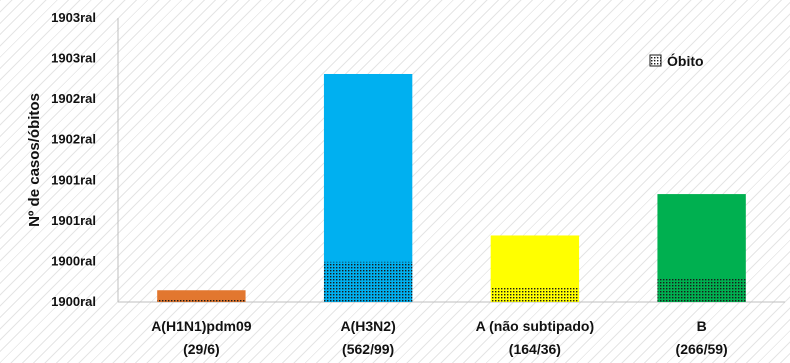 The width and height of the screenshot is (790, 363). I want to click on svg-text: Nº de casos/óbitos, so click(34, 160).